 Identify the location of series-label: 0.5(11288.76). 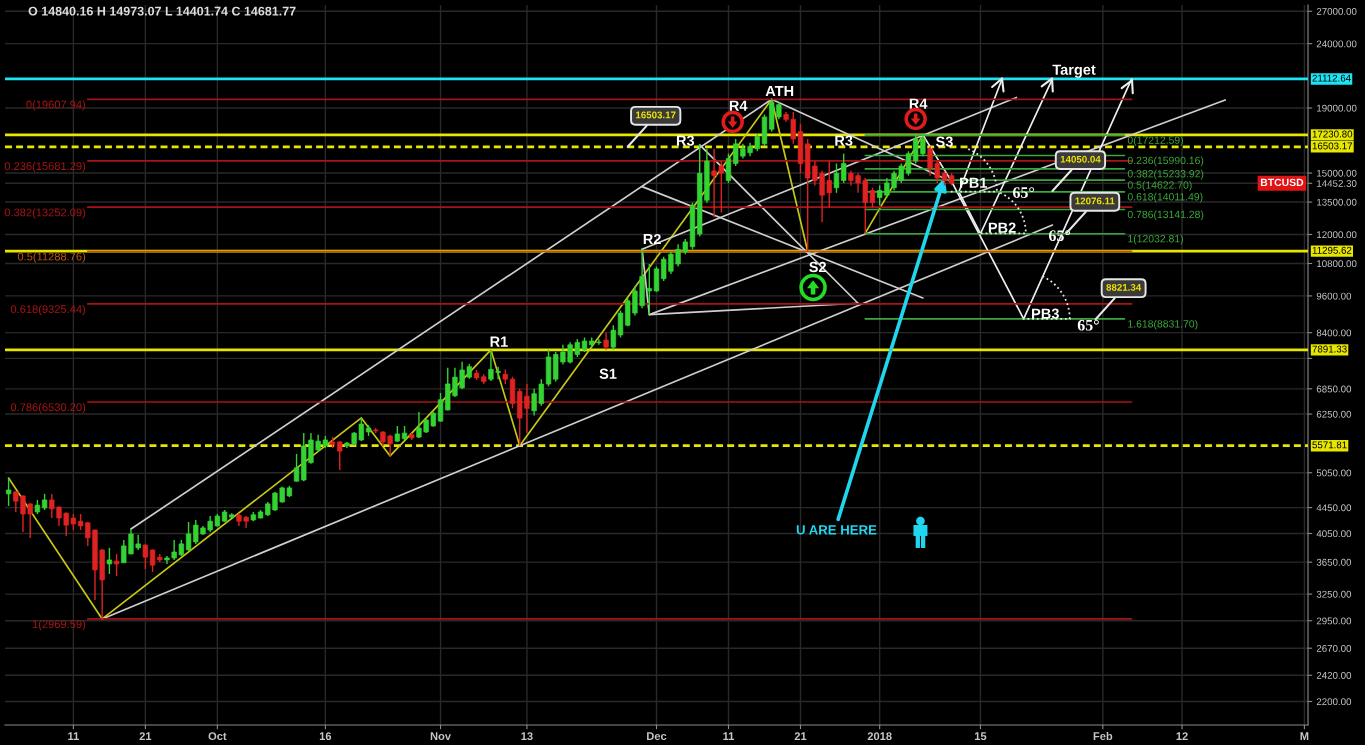
(51, 257).